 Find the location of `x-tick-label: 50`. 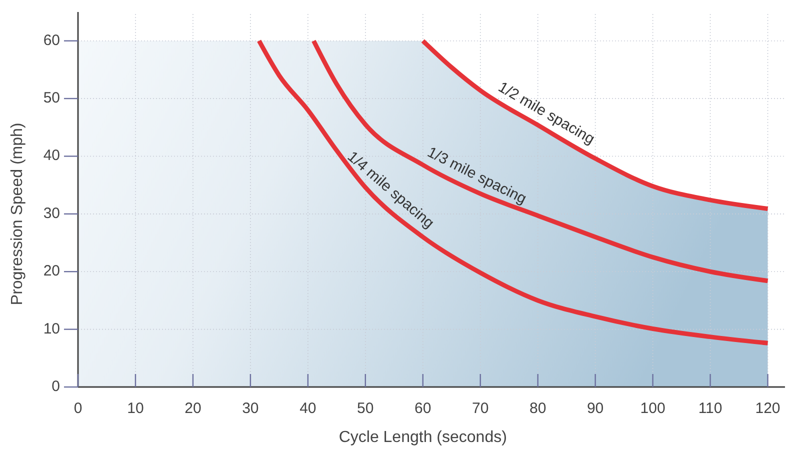

x-tick-label: 50 is located at coordinates (365, 408).